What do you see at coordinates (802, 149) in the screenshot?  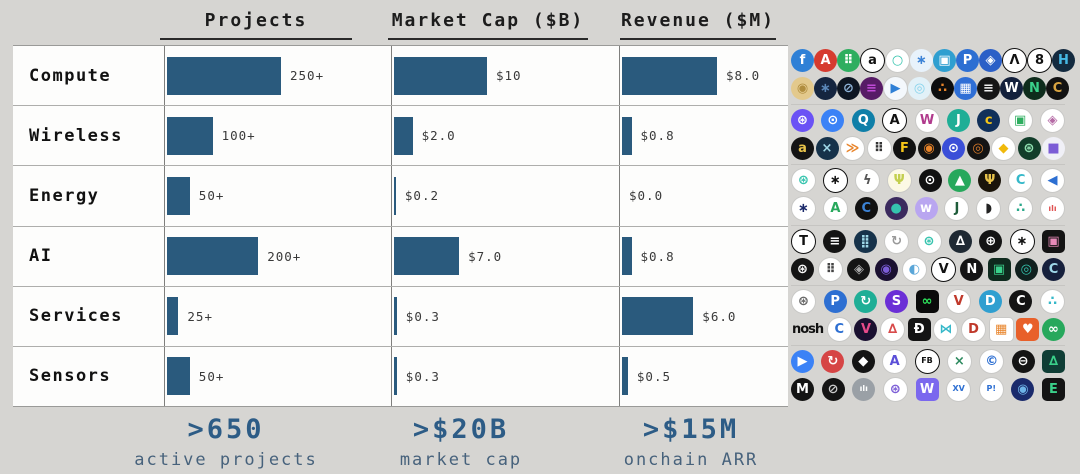 I see `project-logo-icon: a` at bounding box center [802, 149].